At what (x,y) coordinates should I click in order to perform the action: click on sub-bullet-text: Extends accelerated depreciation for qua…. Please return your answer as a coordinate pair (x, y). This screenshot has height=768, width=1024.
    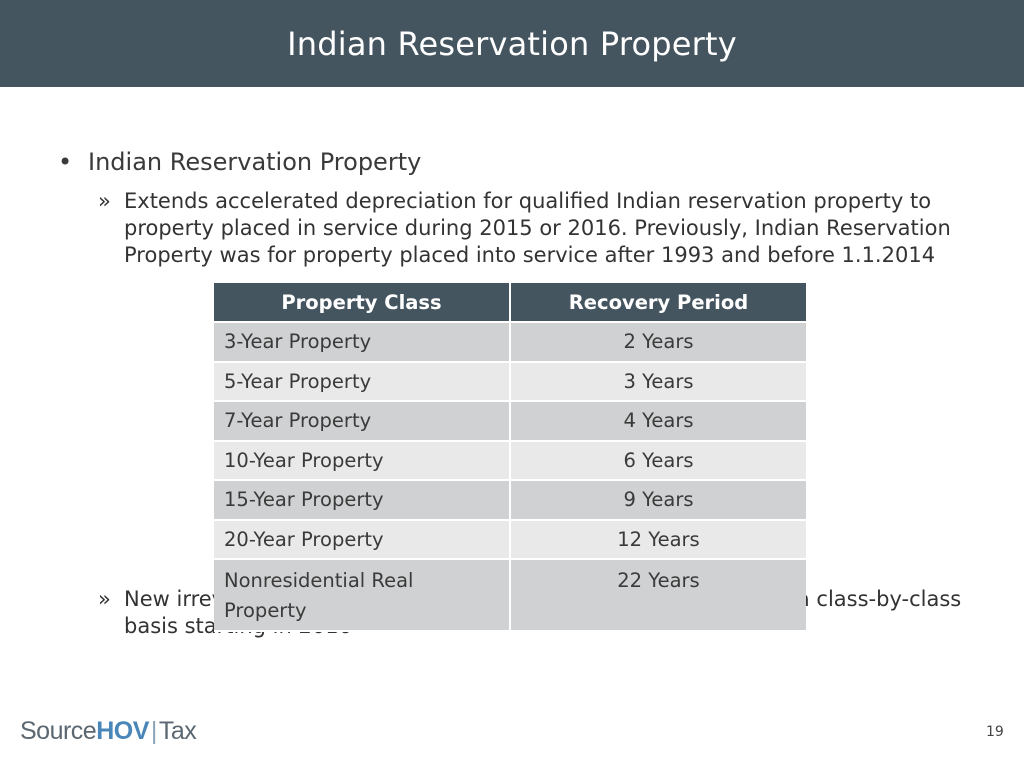
    Looking at the image, I should click on (537, 228).